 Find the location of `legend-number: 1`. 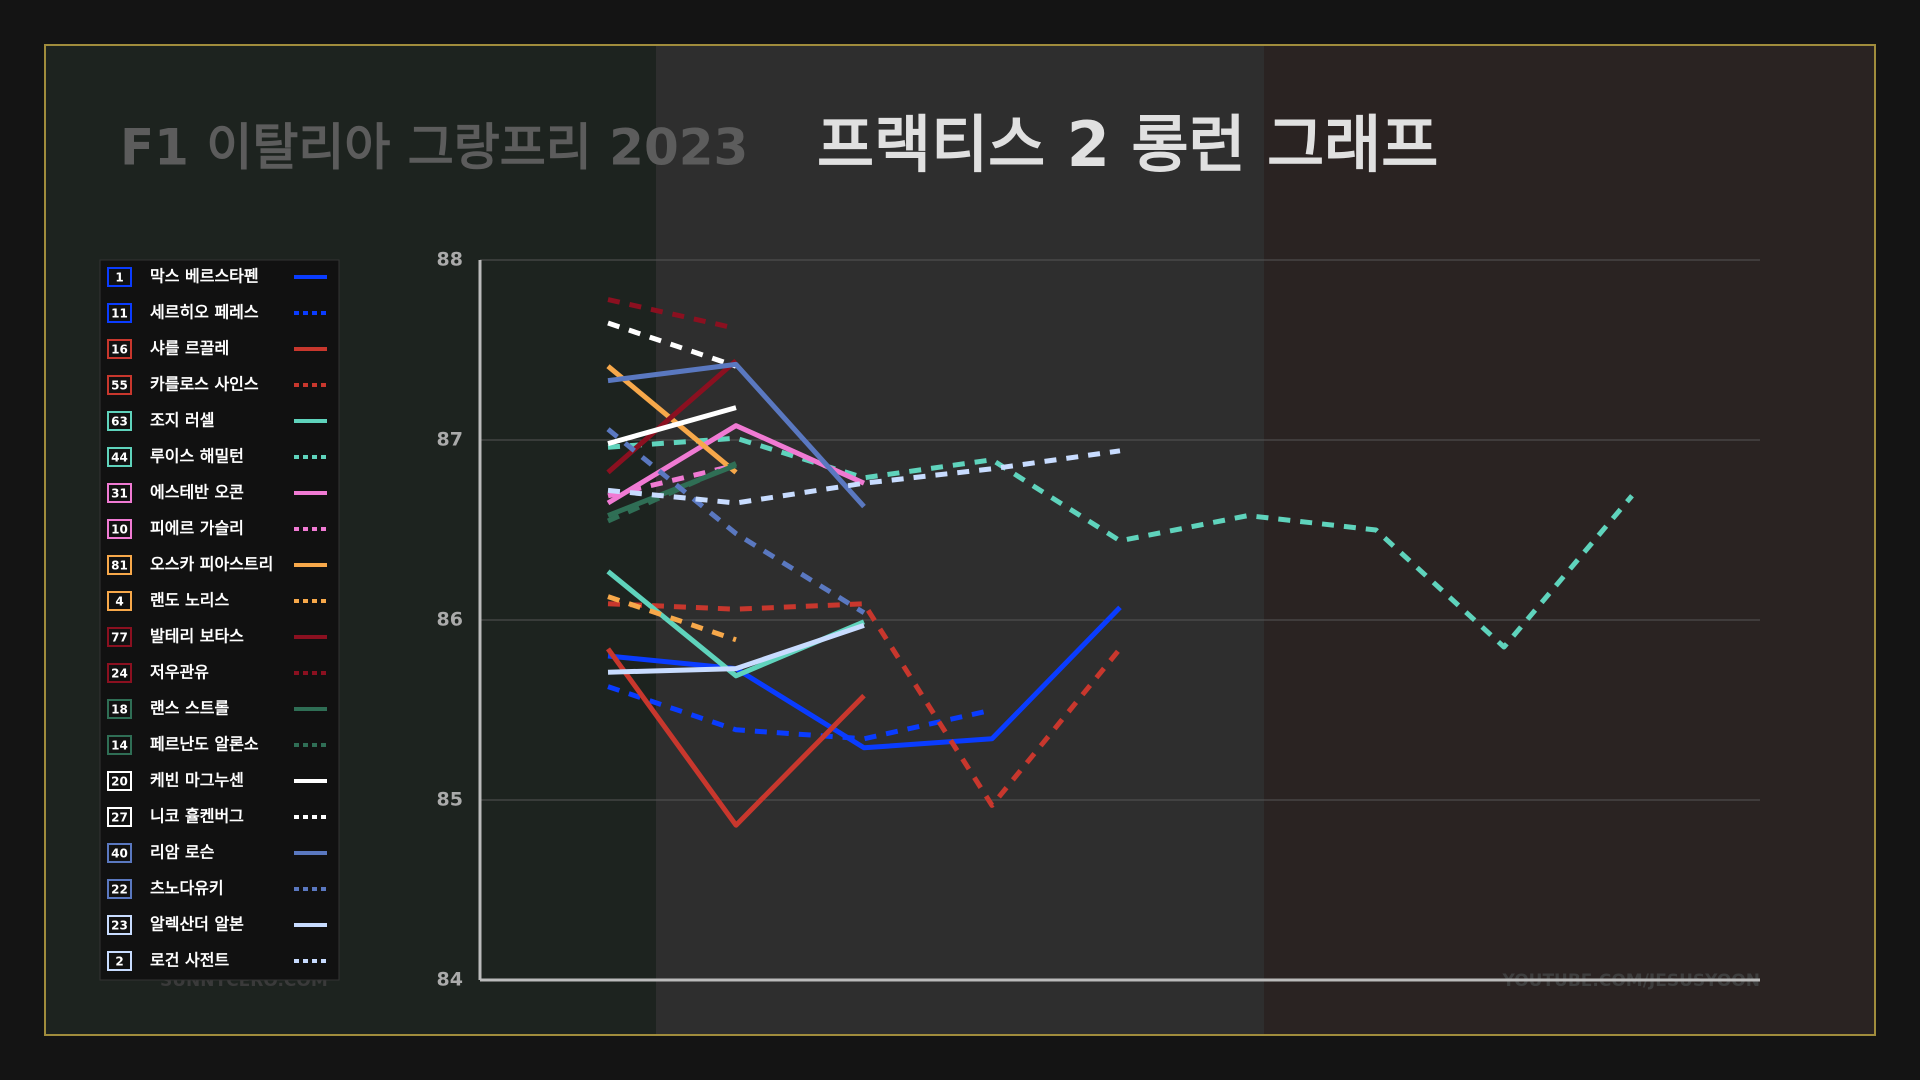

legend-number: 1 is located at coordinates (119, 278).